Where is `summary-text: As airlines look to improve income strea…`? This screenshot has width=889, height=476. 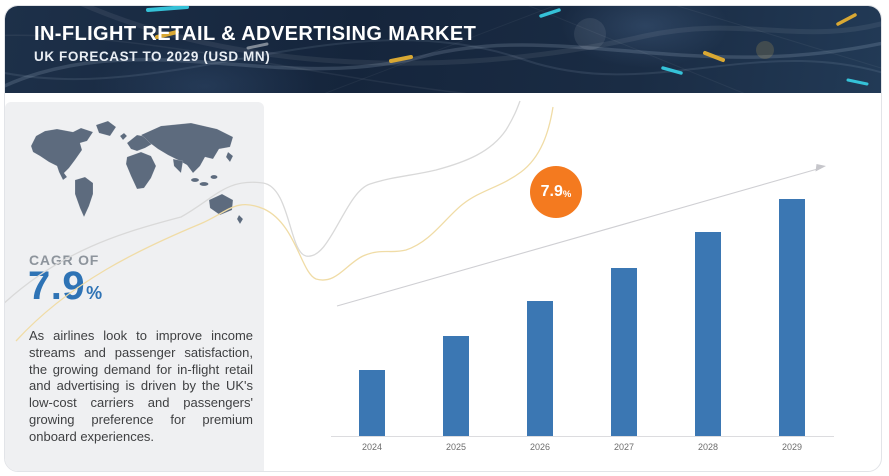 summary-text: As airlines look to improve income strea… is located at coordinates (141, 386).